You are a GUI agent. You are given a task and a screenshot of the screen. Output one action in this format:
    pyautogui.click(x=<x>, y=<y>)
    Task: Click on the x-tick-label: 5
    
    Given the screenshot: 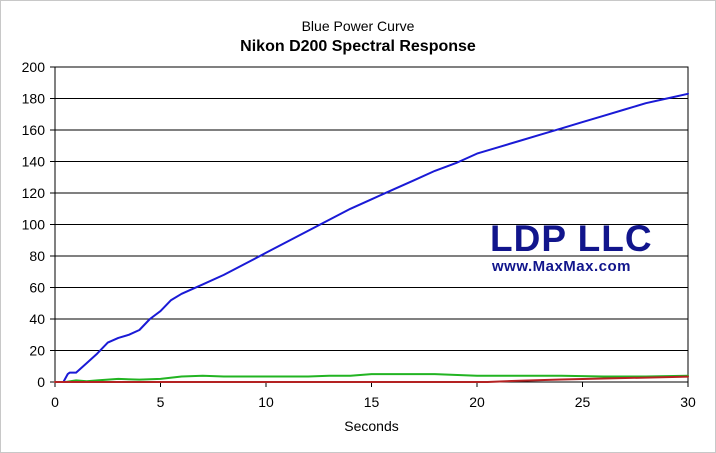 What is the action you would take?
    pyautogui.click(x=161, y=402)
    